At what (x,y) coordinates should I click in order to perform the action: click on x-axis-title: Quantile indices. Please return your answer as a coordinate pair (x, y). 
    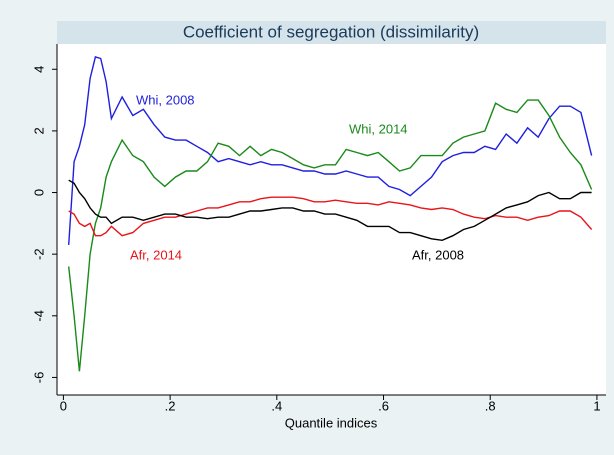
    Looking at the image, I should click on (331, 422).